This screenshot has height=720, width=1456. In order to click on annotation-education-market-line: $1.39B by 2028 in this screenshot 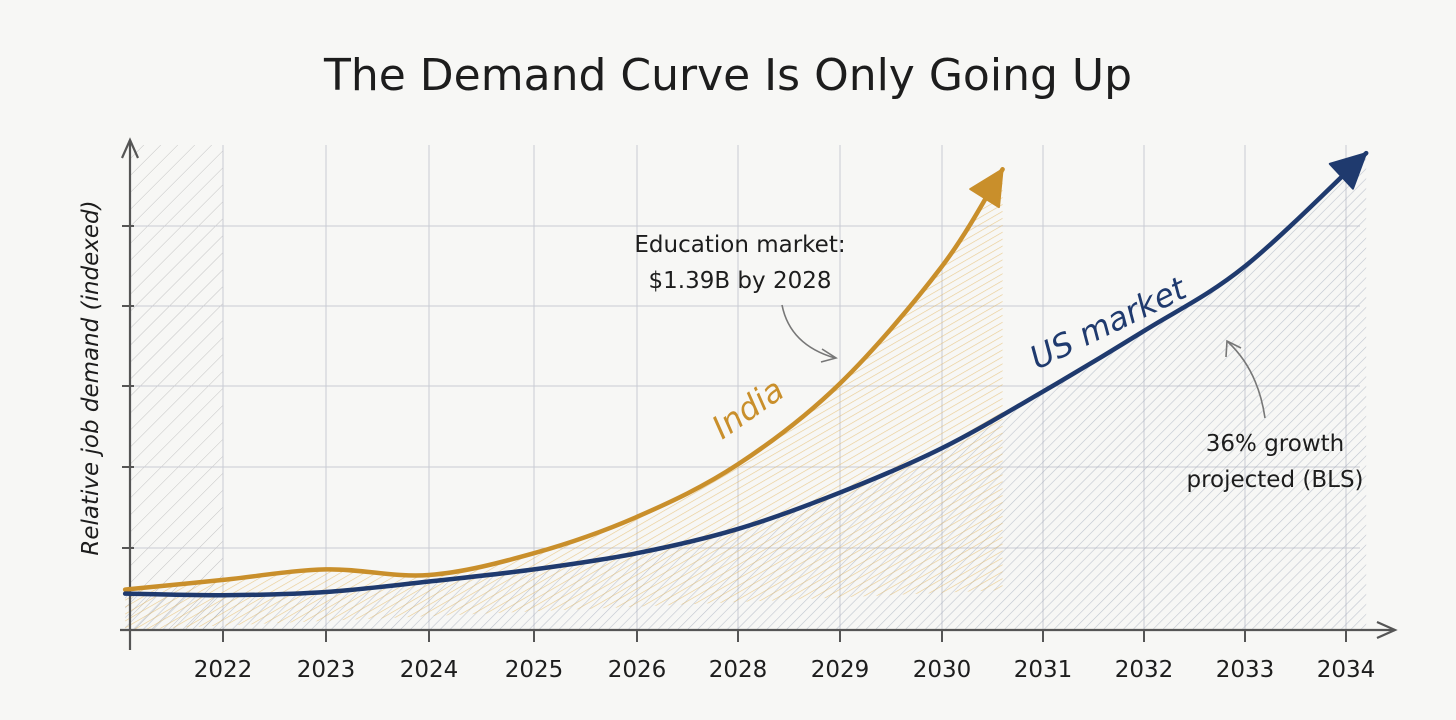, I will do `click(740, 281)`.